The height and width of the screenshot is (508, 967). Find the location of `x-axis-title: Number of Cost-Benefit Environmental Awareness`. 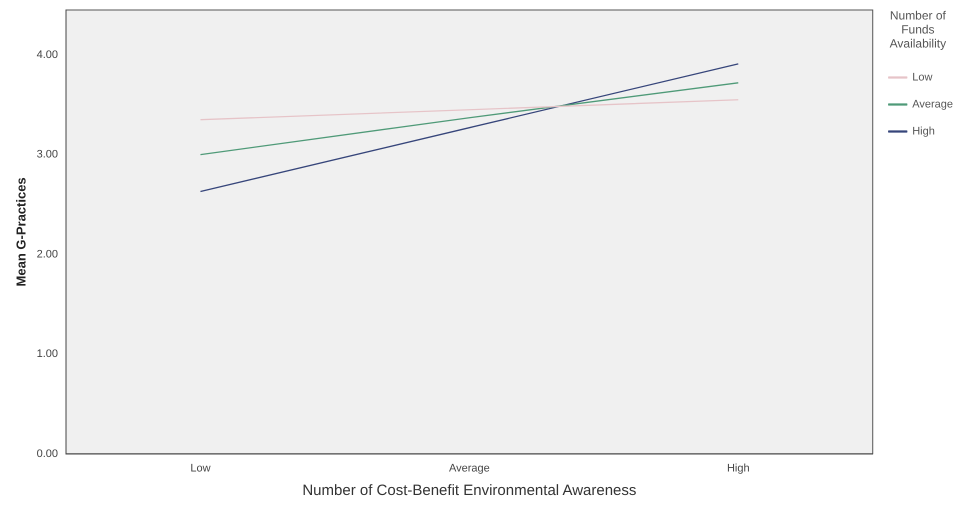

x-axis-title: Number of Cost-Benefit Environmental Awareness is located at coordinates (469, 491).